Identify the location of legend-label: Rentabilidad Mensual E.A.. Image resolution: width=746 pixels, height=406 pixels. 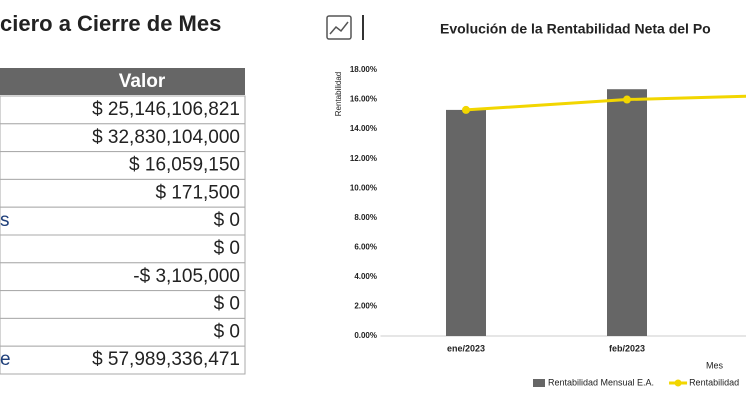
(601, 382).